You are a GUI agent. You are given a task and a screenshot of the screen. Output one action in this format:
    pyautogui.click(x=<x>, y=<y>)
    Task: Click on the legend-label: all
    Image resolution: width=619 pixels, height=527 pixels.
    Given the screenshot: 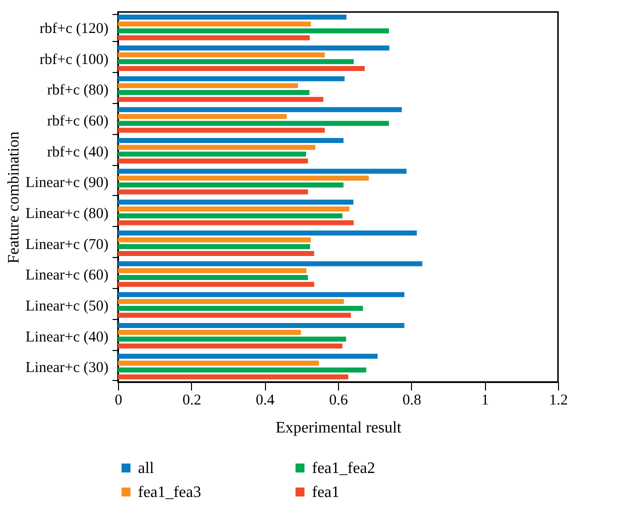 What is the action you would take?
    pyautogui.click(x=146, y=468)
    